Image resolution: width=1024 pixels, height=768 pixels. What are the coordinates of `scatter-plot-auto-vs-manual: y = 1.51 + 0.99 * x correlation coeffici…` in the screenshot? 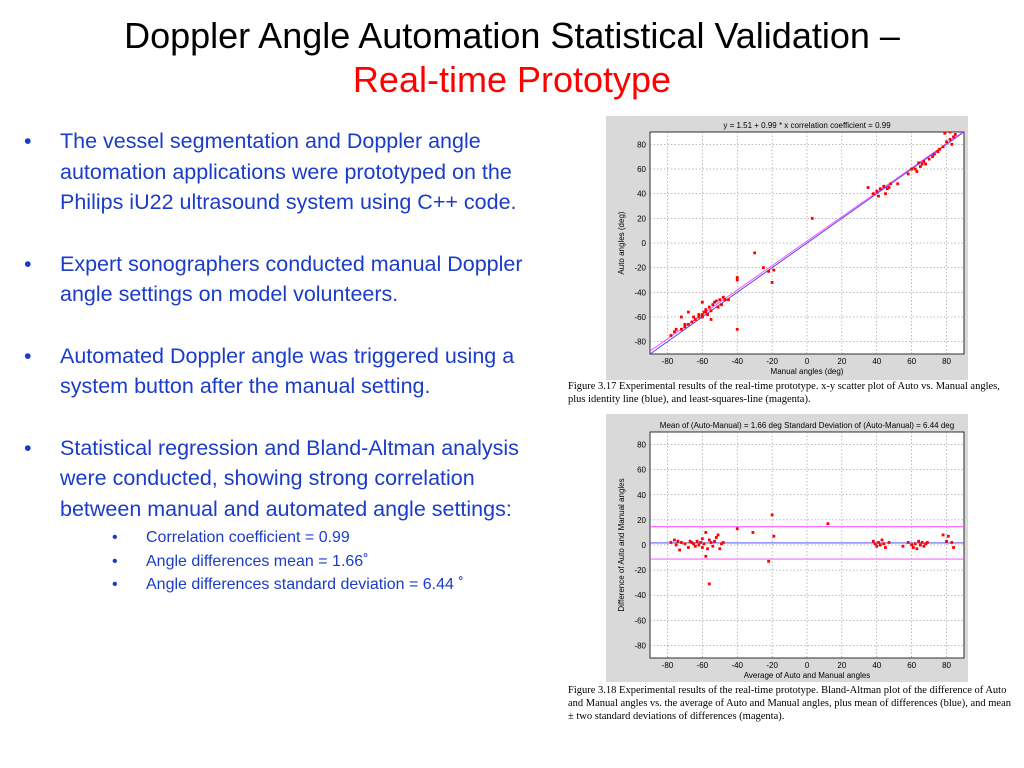 It's located at (791, 248).